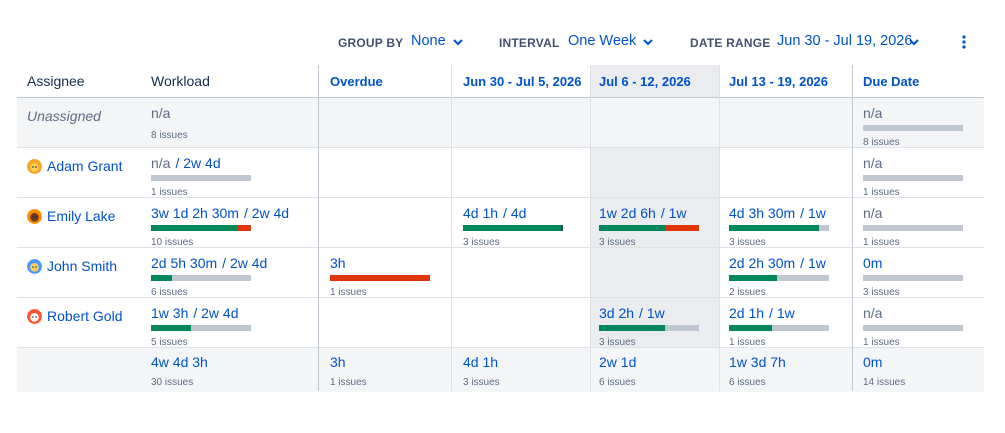 The width and height of the screenshot is (1005, 433). Describe the element at coordinates (913, 276) in the screenshot. I see `workload-cell: 0m 3 issues` at that location.